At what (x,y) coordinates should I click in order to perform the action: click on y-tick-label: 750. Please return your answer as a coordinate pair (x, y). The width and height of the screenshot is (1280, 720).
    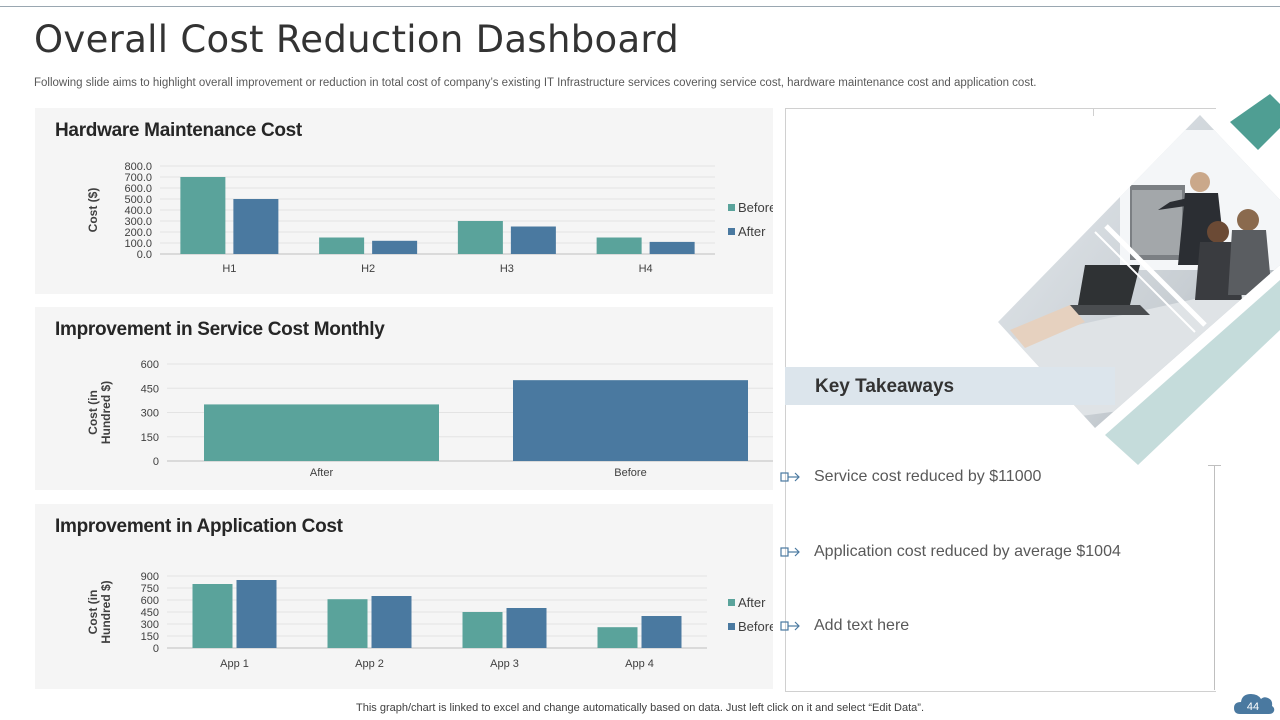
    Looking at the image, I should click on (150, 589).